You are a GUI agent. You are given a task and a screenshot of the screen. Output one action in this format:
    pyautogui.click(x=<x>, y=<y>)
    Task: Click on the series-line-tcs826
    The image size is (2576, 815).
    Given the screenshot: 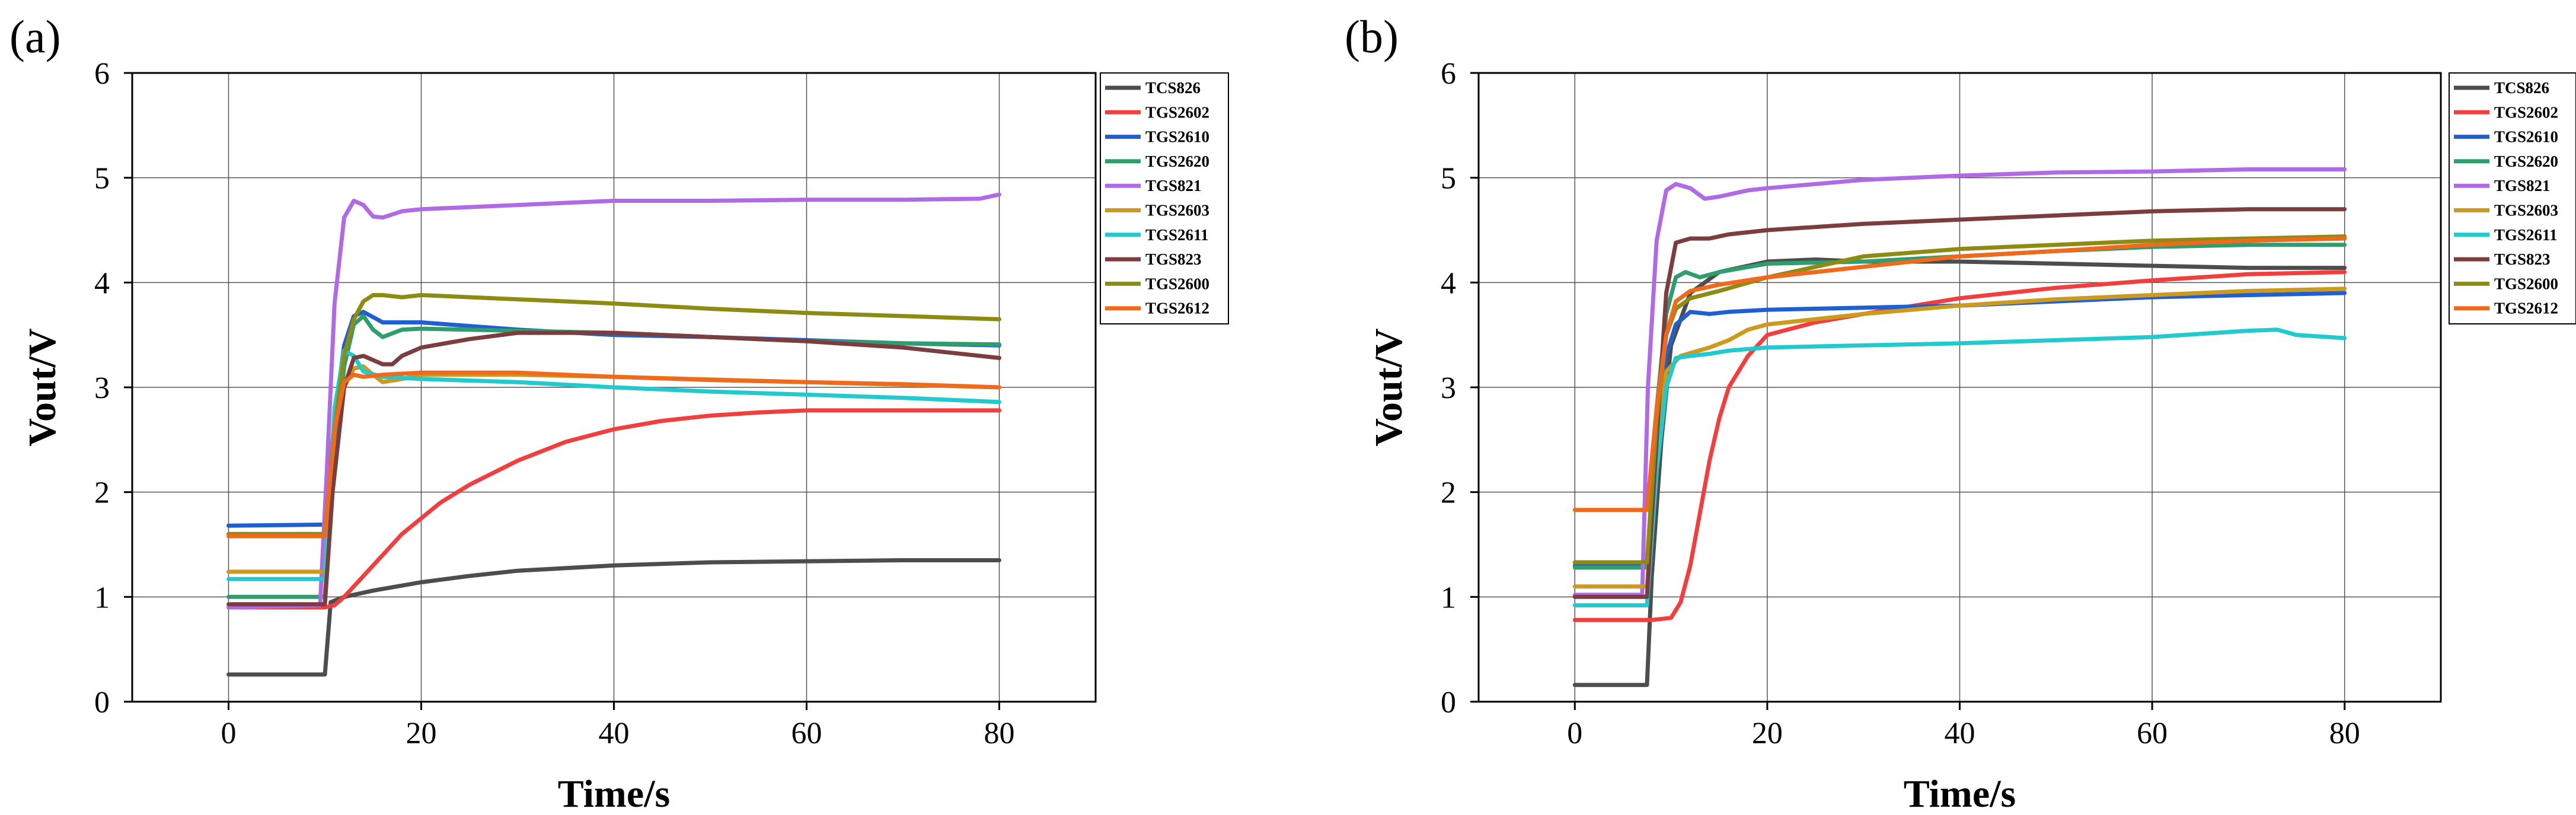 What is the action you would take?
    pyautogui.click(x=613, y=617)
    